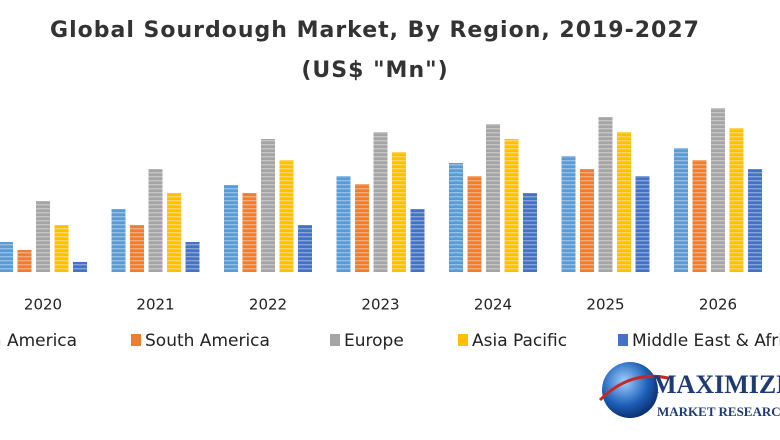 The height and width of the screenshot is (440, 780). What do you see at coordinates (38, 341) in the screenshot?
I see `legend-label: North America` at bounding box center [38, 341].